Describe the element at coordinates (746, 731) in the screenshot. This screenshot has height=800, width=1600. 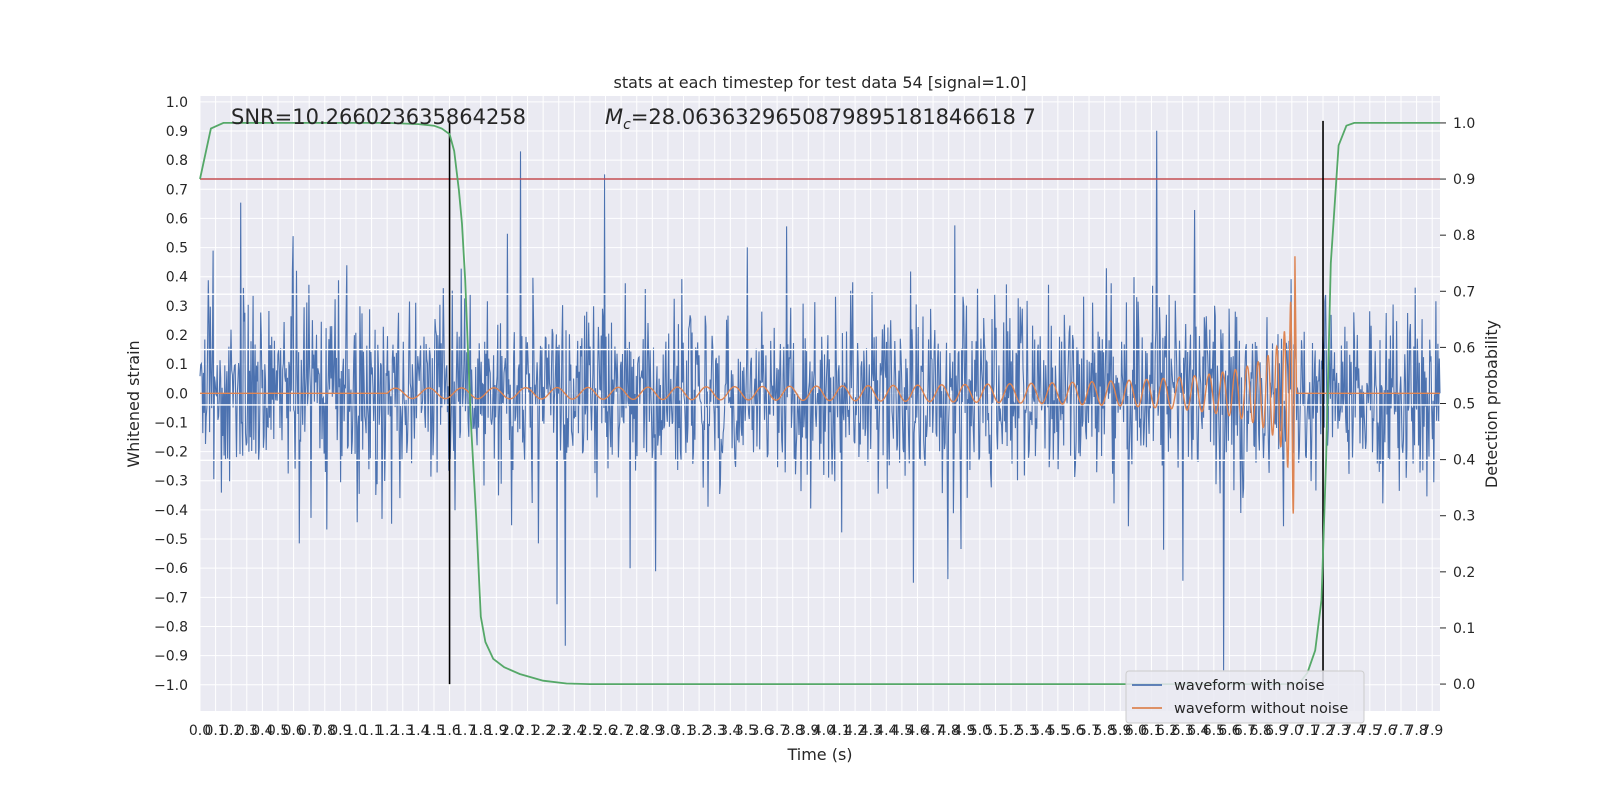
I see `x-tick-label: 3.5` at that location.